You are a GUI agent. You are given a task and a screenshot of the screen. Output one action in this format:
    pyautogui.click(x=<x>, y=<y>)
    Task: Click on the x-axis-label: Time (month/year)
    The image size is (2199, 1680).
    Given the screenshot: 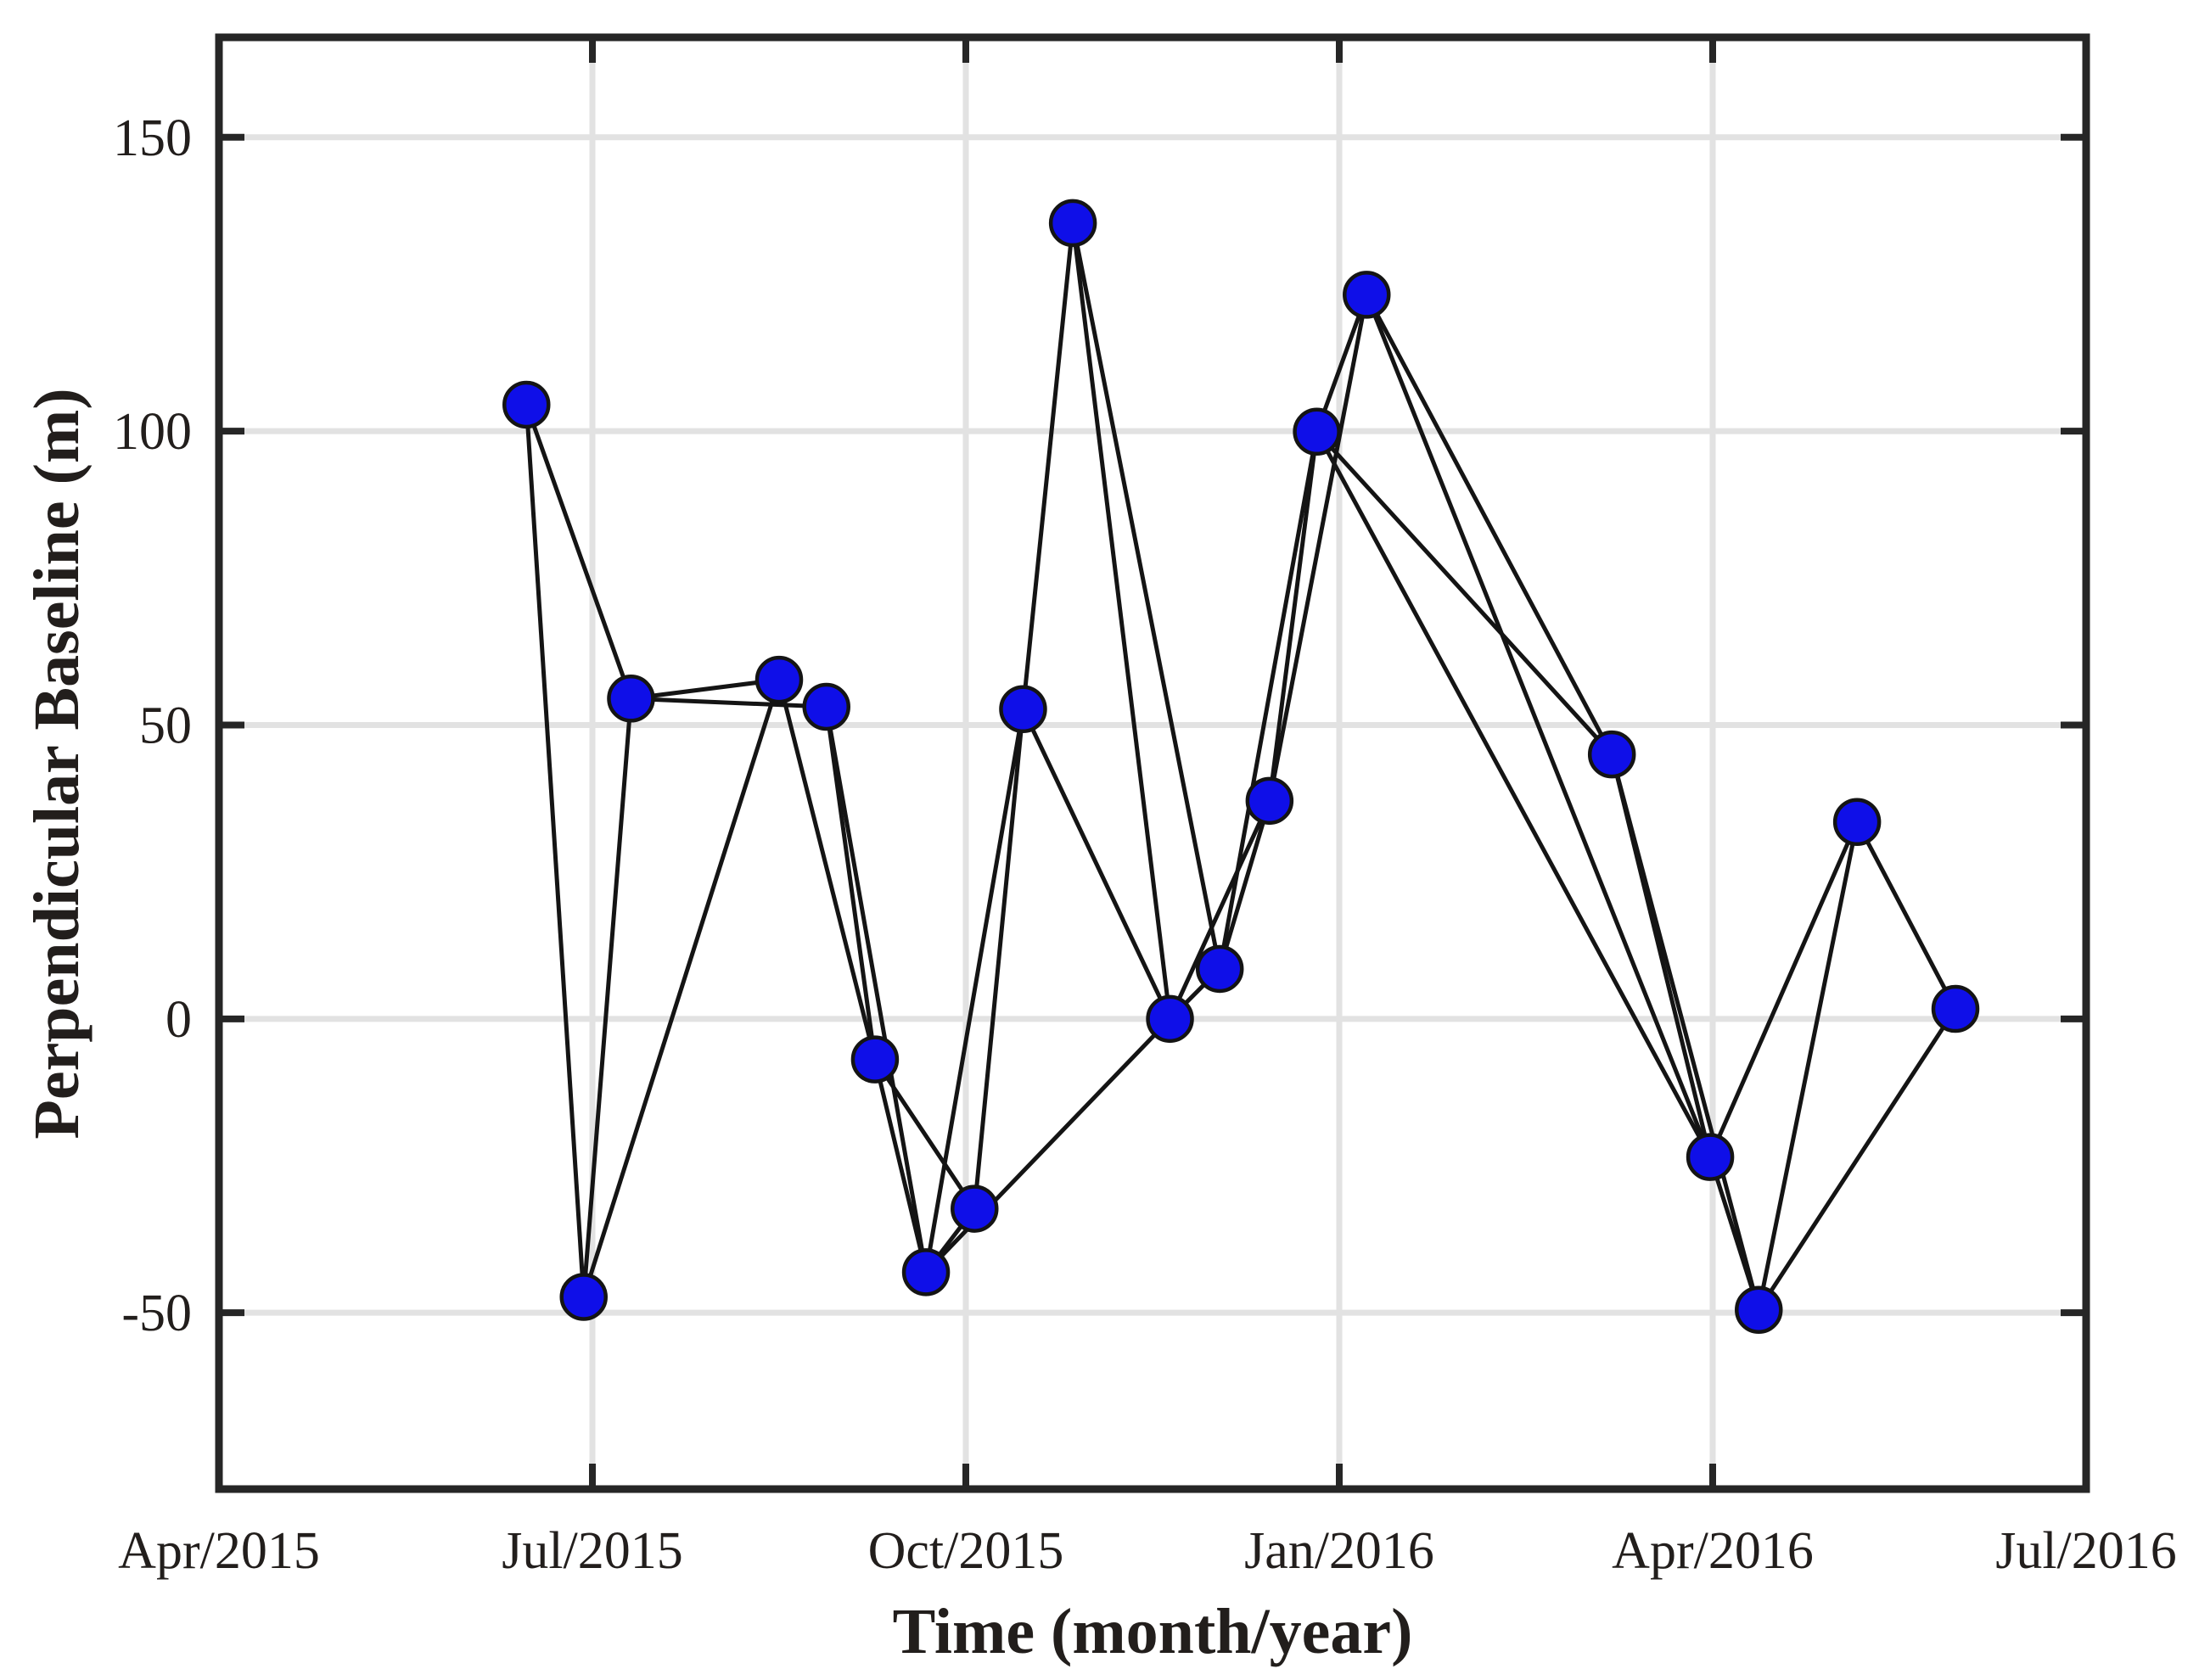 What is the action you would take?
    pyautogui.click(x=1153, y=1631)
    